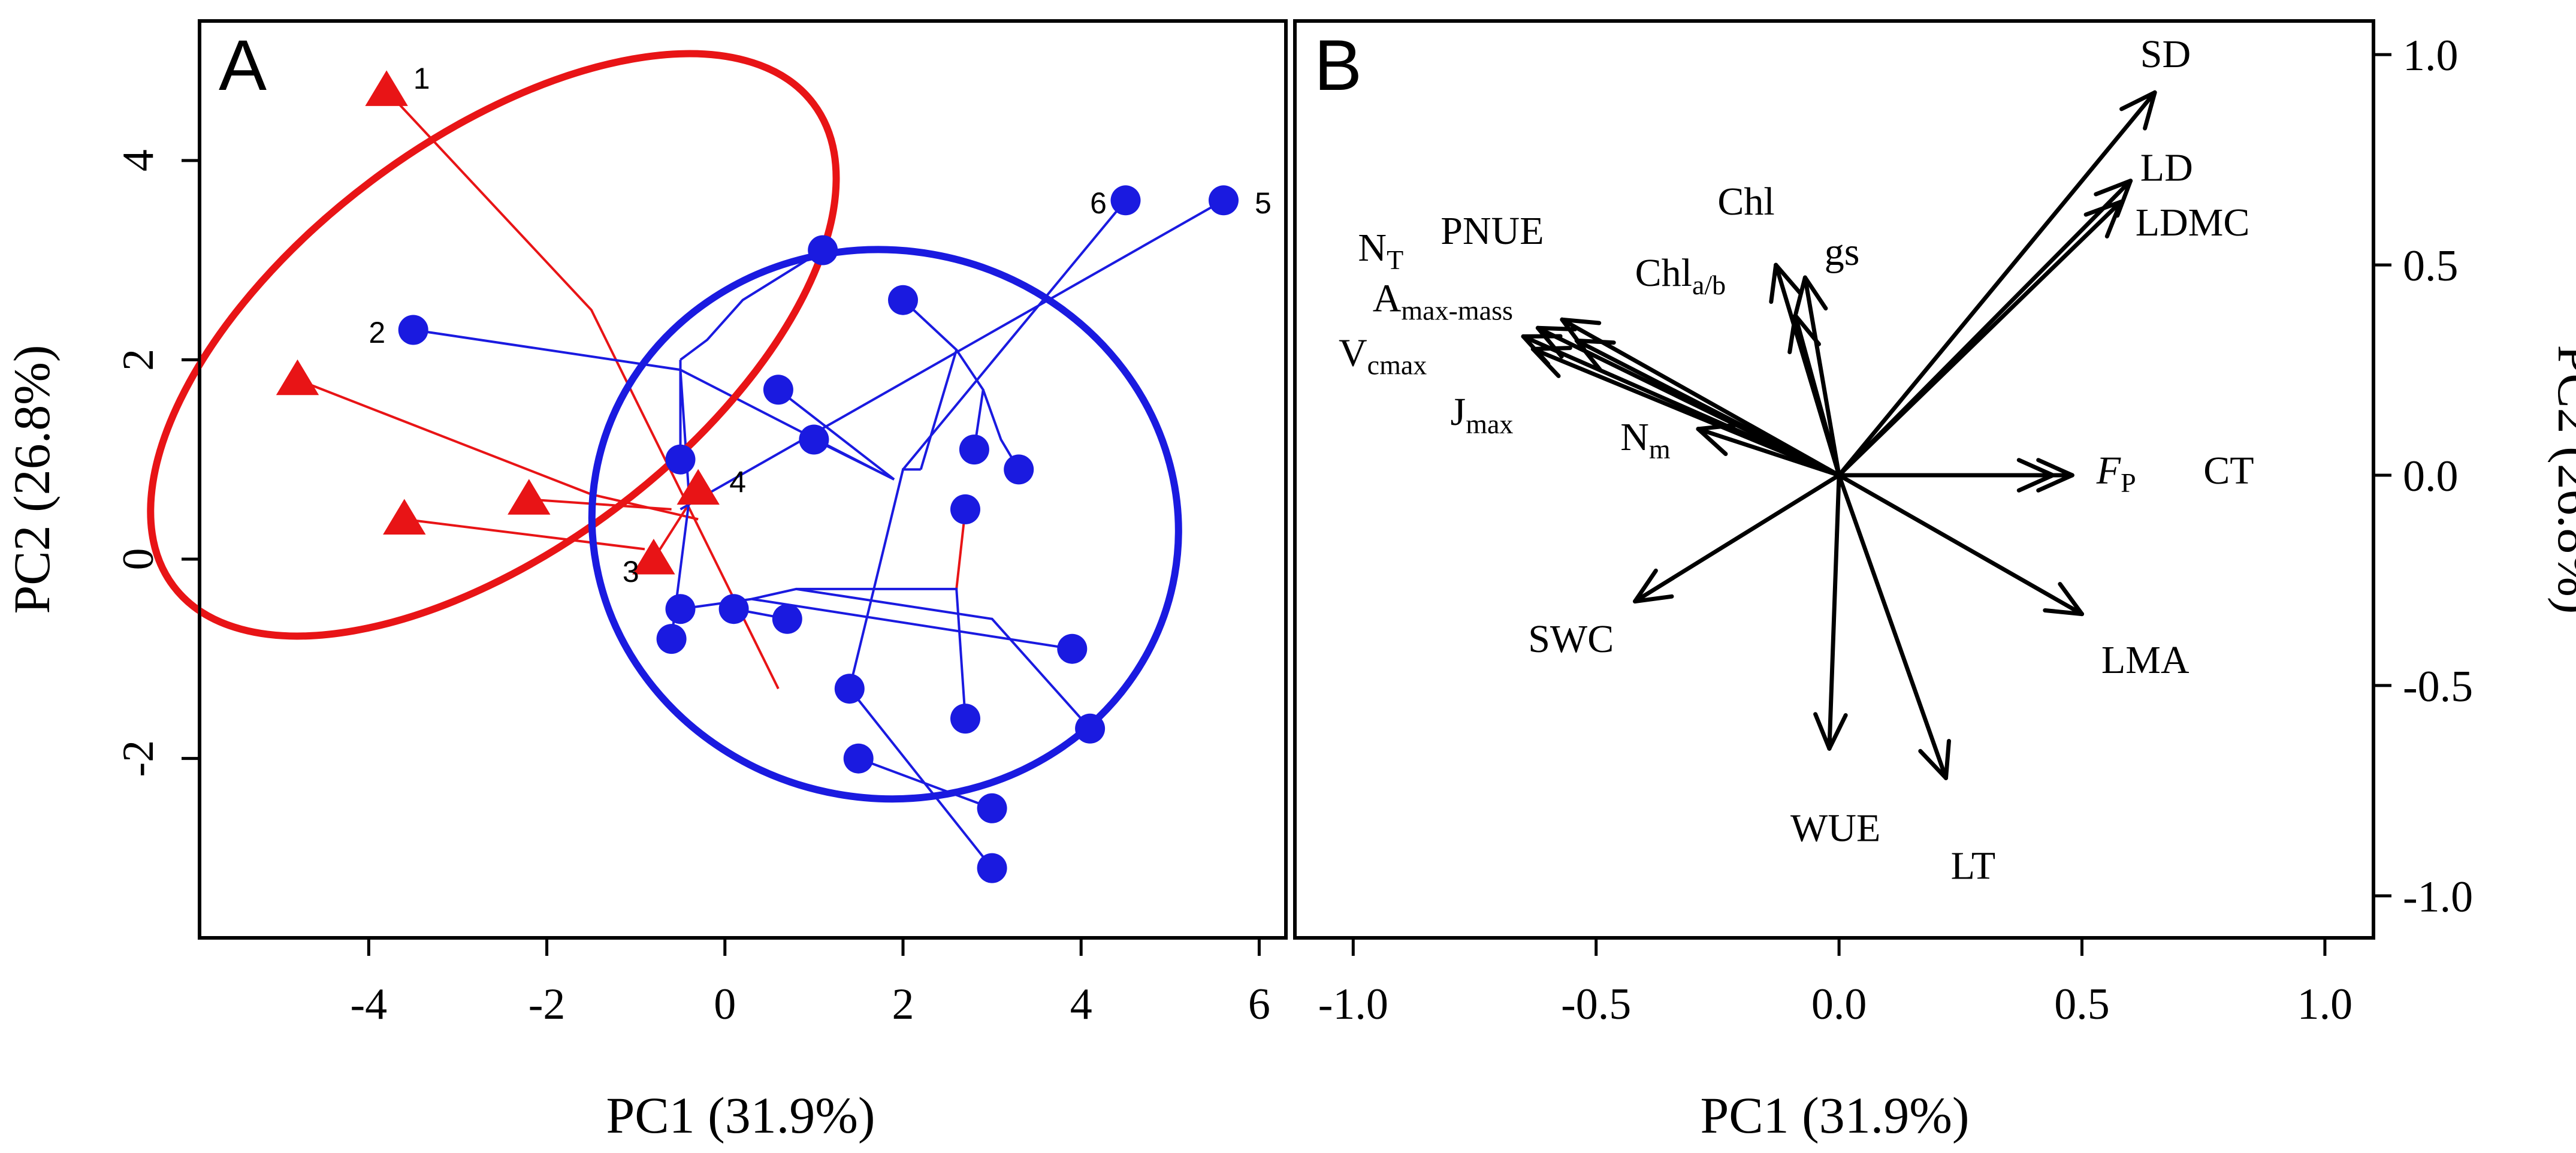 The height and width of the screenshot is (1153, 2576). I want to click on panel-a-x-tick-label: 0, so click(725, 1004).